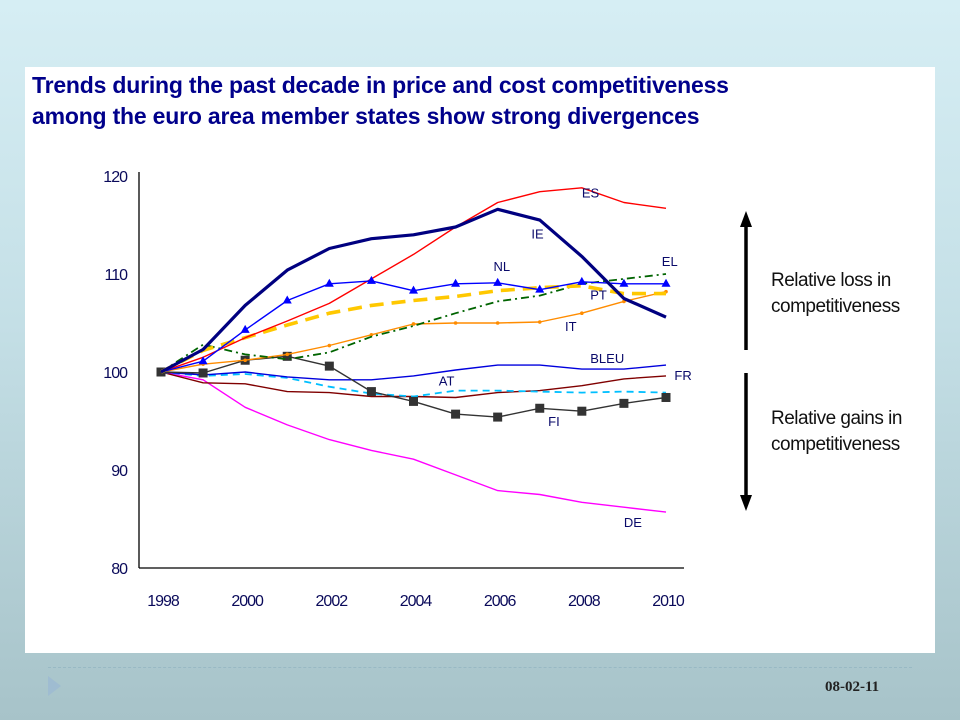  What do you see at coordinates (633, 522) in the screenshot?
I see `series-label-de: DE` at bounding box center [633, 522].